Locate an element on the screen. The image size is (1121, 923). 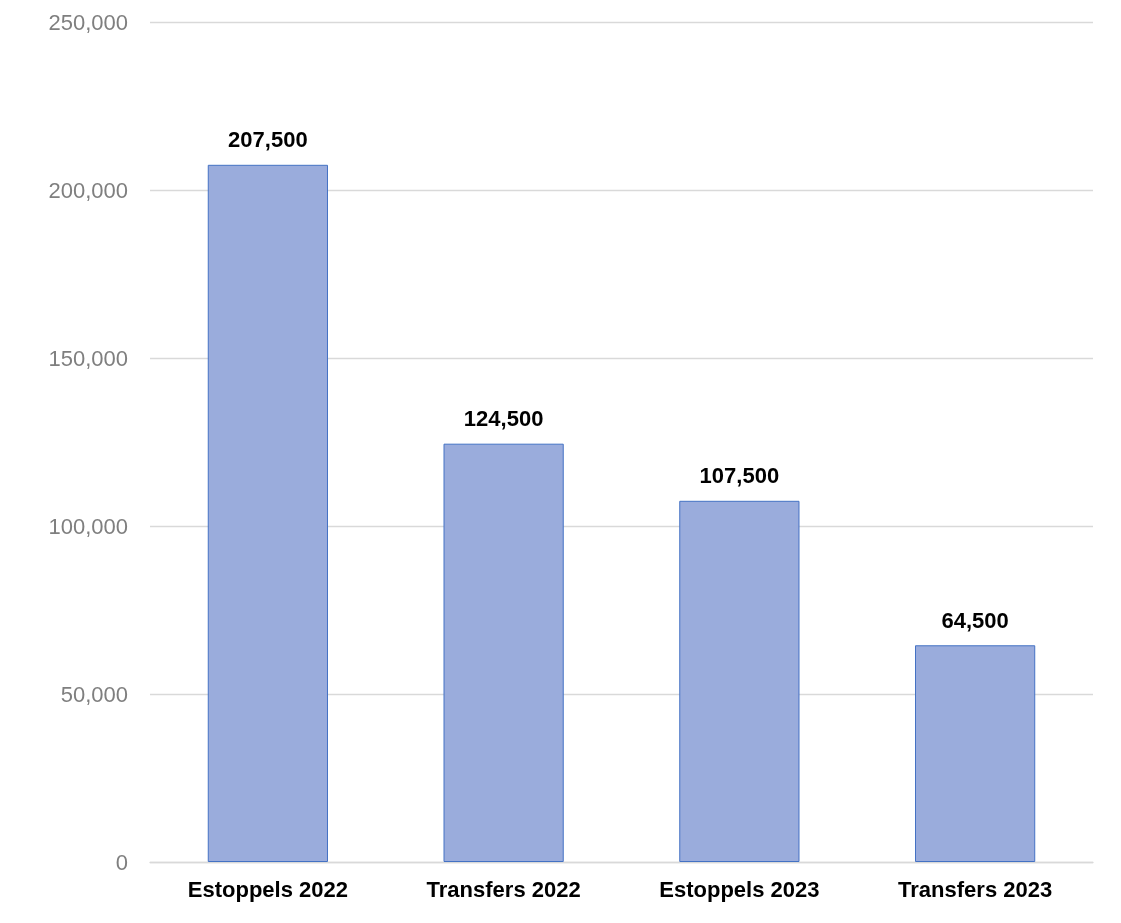
x-tick-label: Transfers 2022 is located at coordinates (503, 889).